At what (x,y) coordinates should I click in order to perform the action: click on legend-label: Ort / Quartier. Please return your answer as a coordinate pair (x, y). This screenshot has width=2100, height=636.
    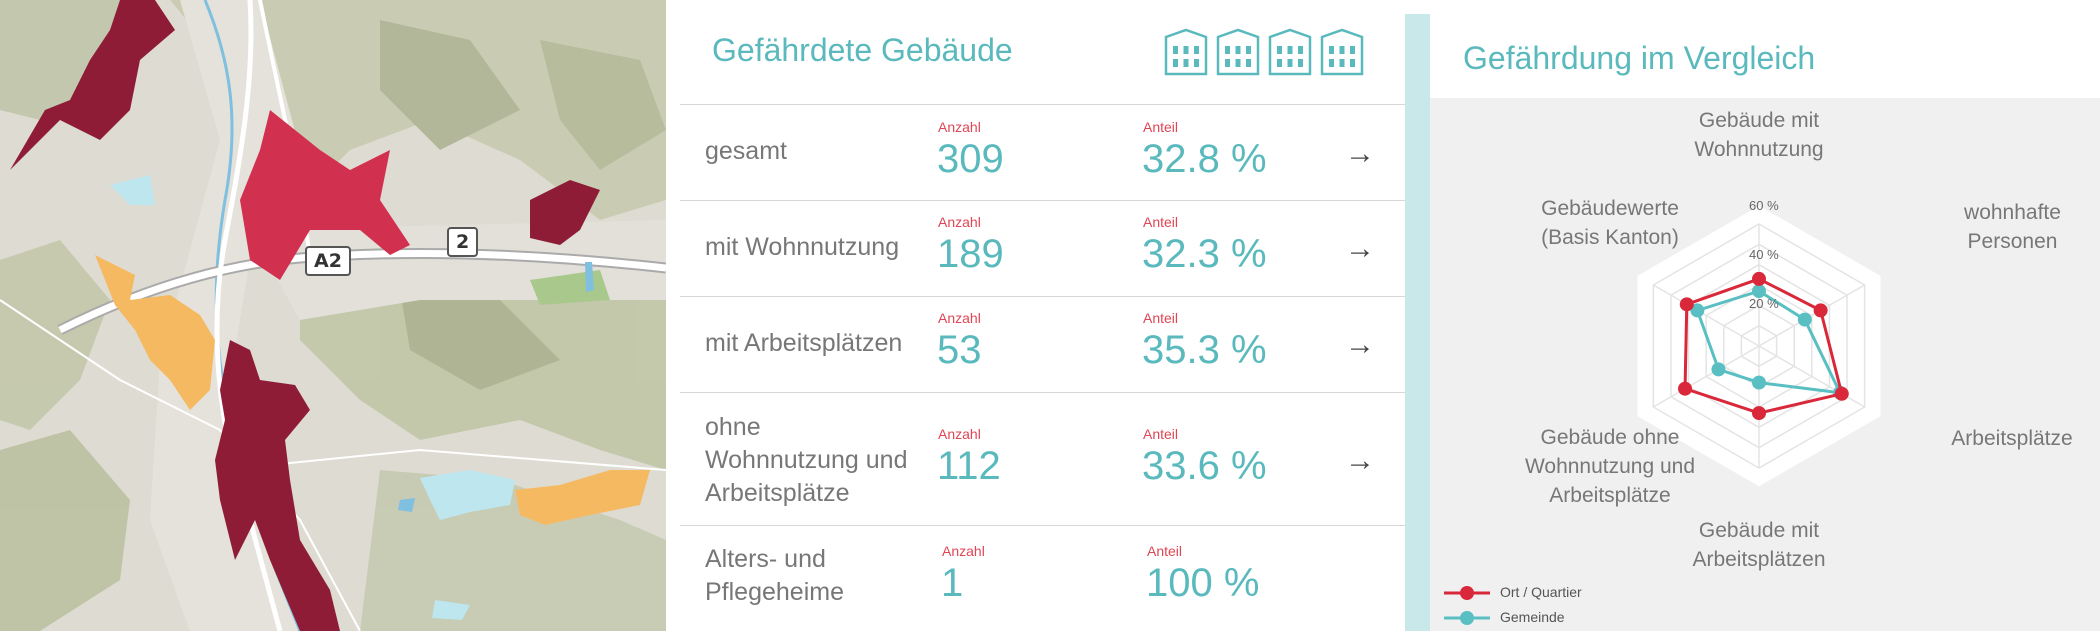
    Looking at the image, I should click on (1541, 592).